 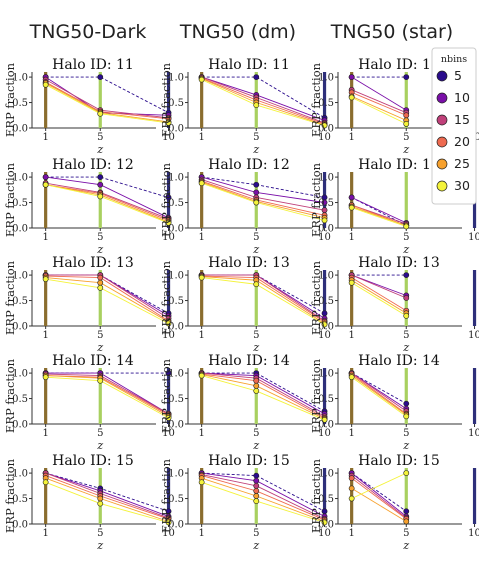 I want to click on y-tick-label: 1.0, so click(x=326, y=178).